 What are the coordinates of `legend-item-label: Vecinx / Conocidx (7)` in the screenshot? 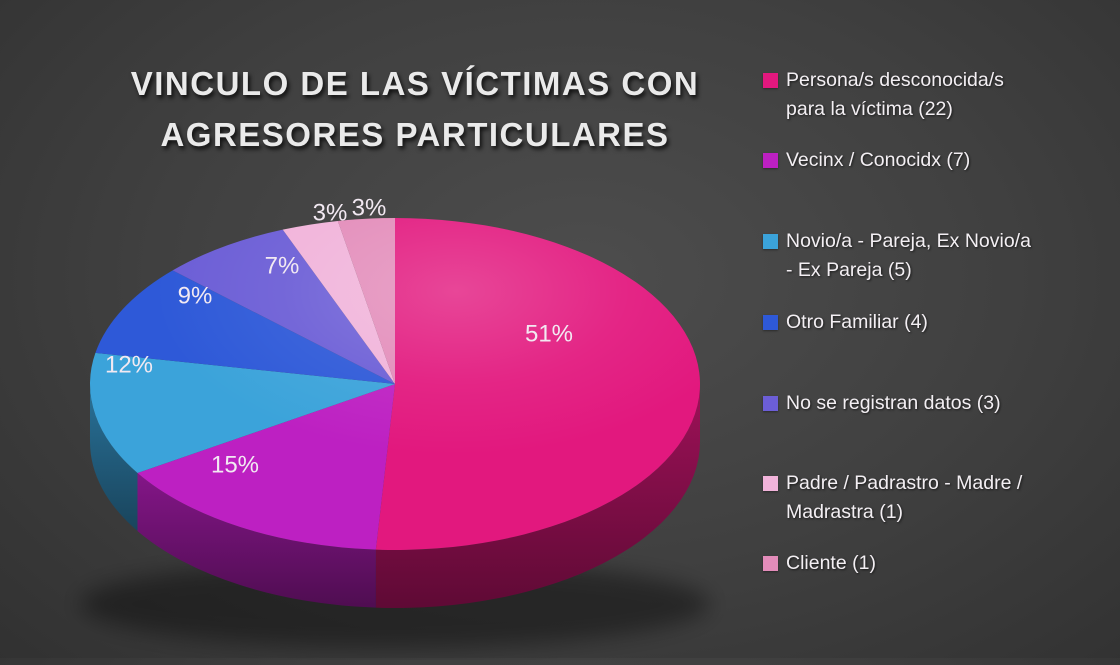 It's located at (878, 160).